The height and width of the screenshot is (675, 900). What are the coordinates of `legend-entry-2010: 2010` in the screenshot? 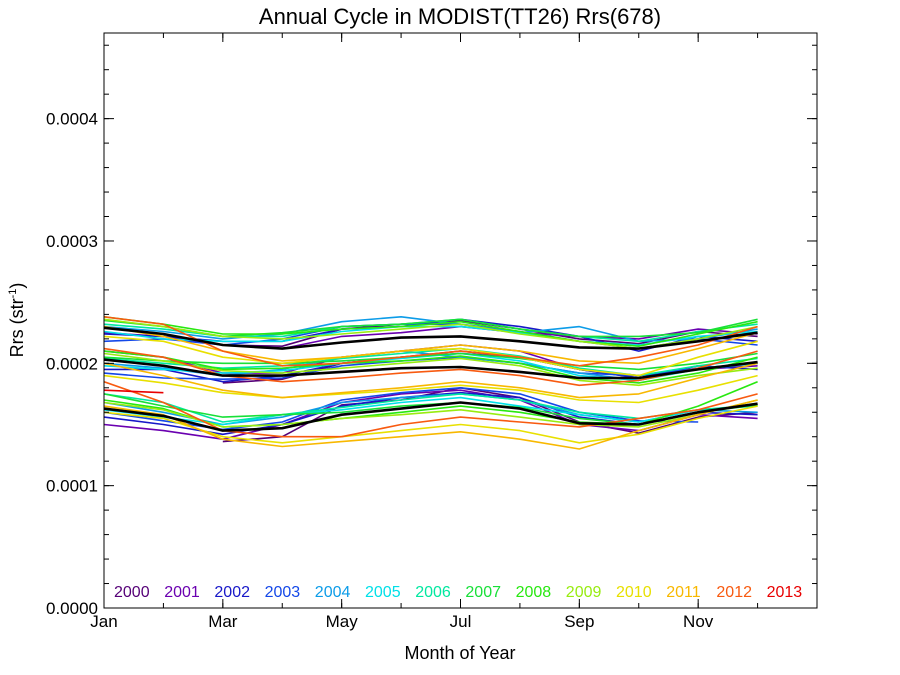 It's located at (634, 592).